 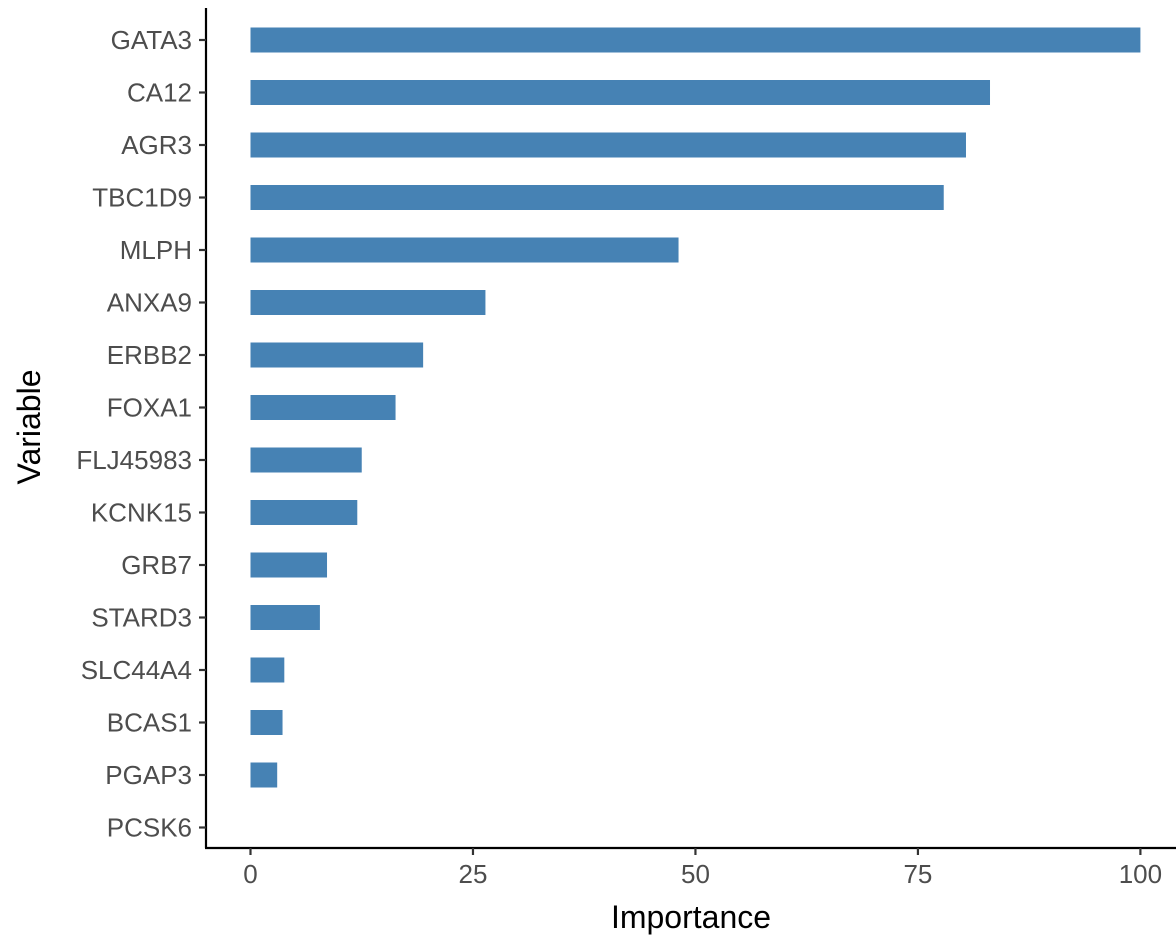 I want to click on bar-kcnk15, so click(x=304, y=512).